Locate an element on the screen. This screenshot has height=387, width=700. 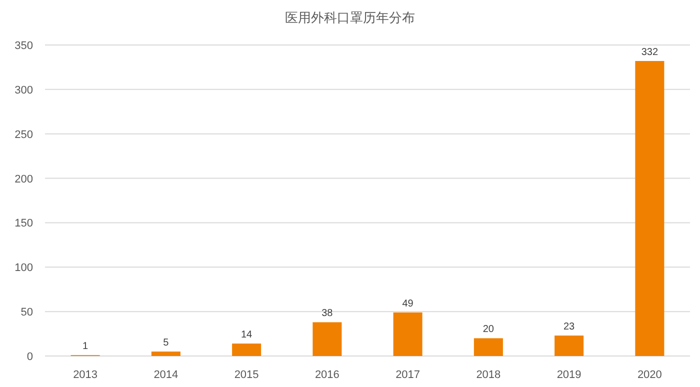
x-tick-label: 2013 is located at coordinates (85, 375).